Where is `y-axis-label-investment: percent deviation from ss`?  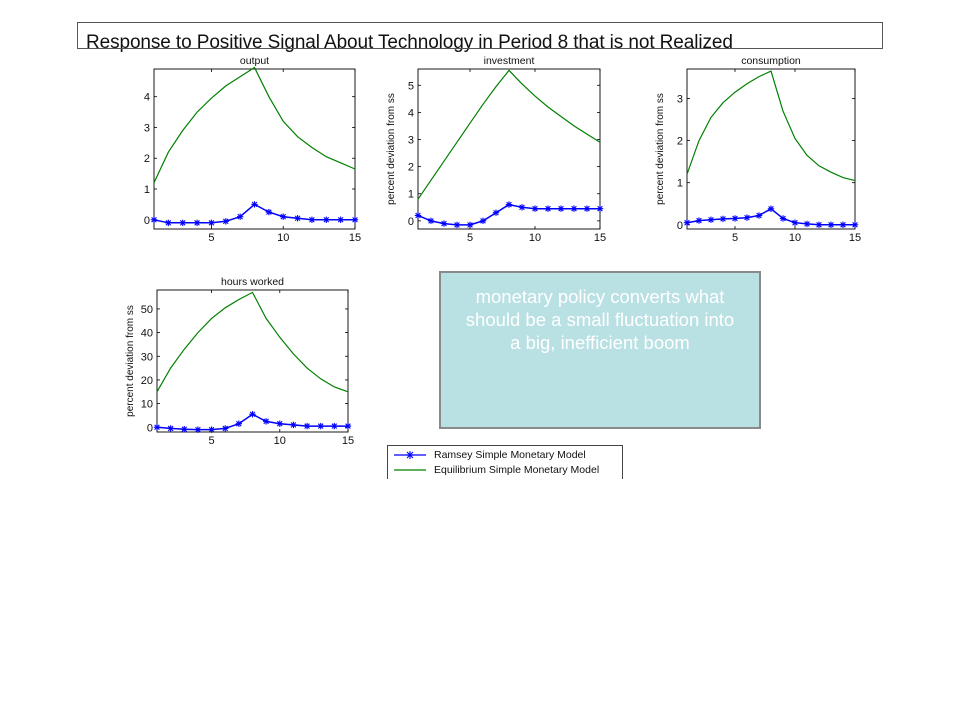 y-axis-label-investment: percent deviation from ss is located at coordinates (391, 149).